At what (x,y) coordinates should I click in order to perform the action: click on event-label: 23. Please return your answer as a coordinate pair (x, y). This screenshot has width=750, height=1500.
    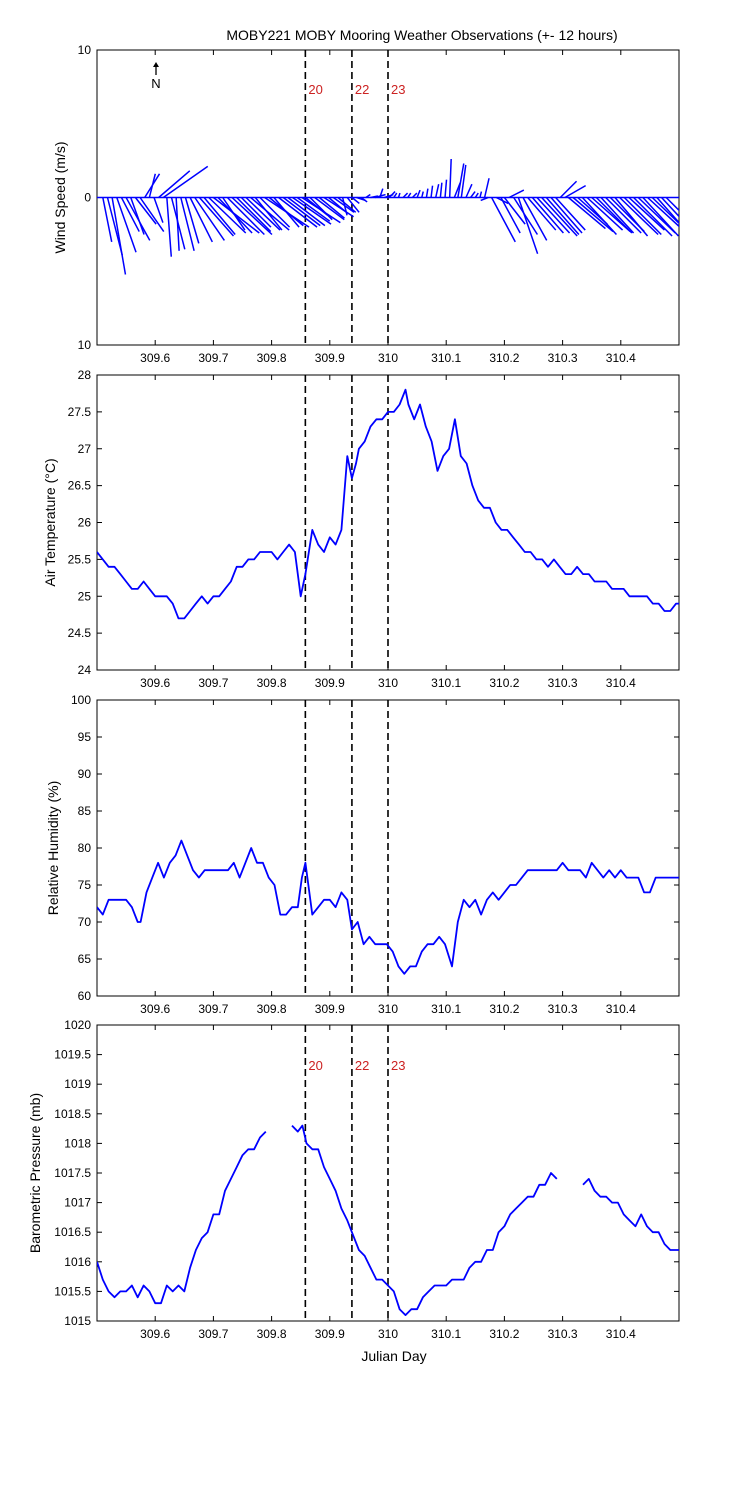
    Looking at the image, I should click on (398, 1065).